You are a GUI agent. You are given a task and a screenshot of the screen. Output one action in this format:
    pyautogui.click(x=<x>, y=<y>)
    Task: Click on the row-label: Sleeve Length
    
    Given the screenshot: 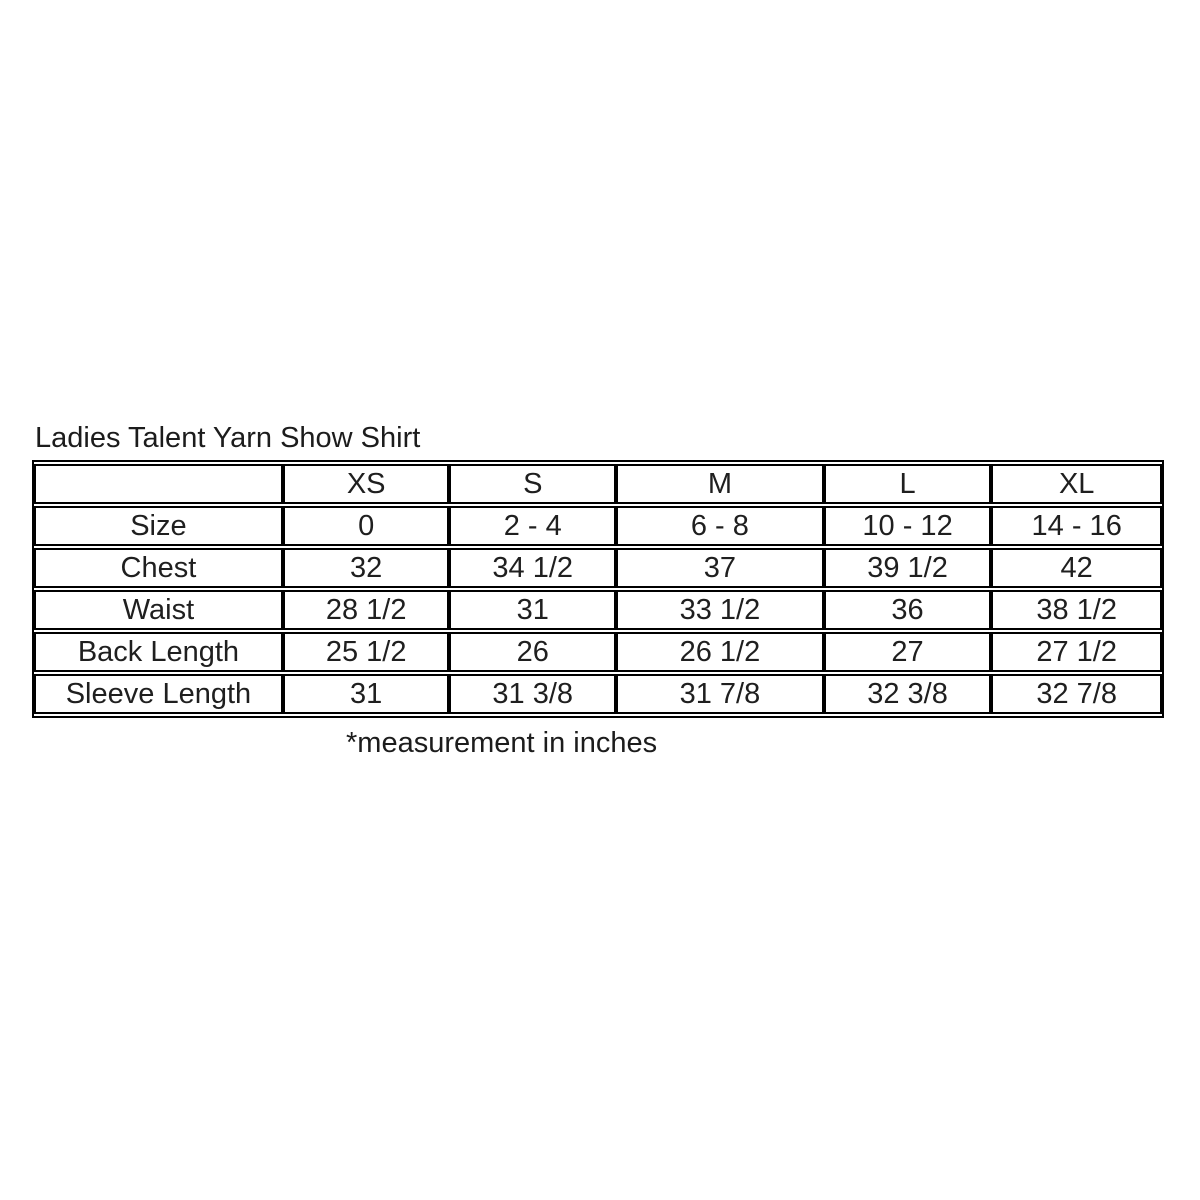 What is the action you would take?
    pyautogui.click(x=158, y=694)
    